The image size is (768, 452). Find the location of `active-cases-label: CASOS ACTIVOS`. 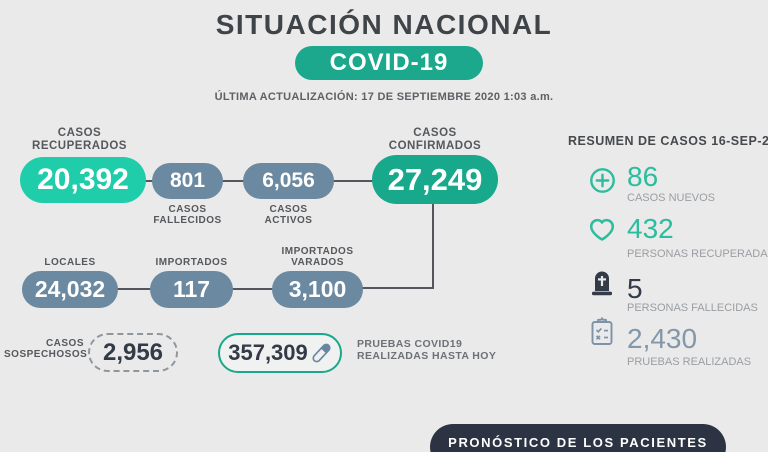

active-cases-label: CASOS ACTIVOS is located at coordinates (288, 215).